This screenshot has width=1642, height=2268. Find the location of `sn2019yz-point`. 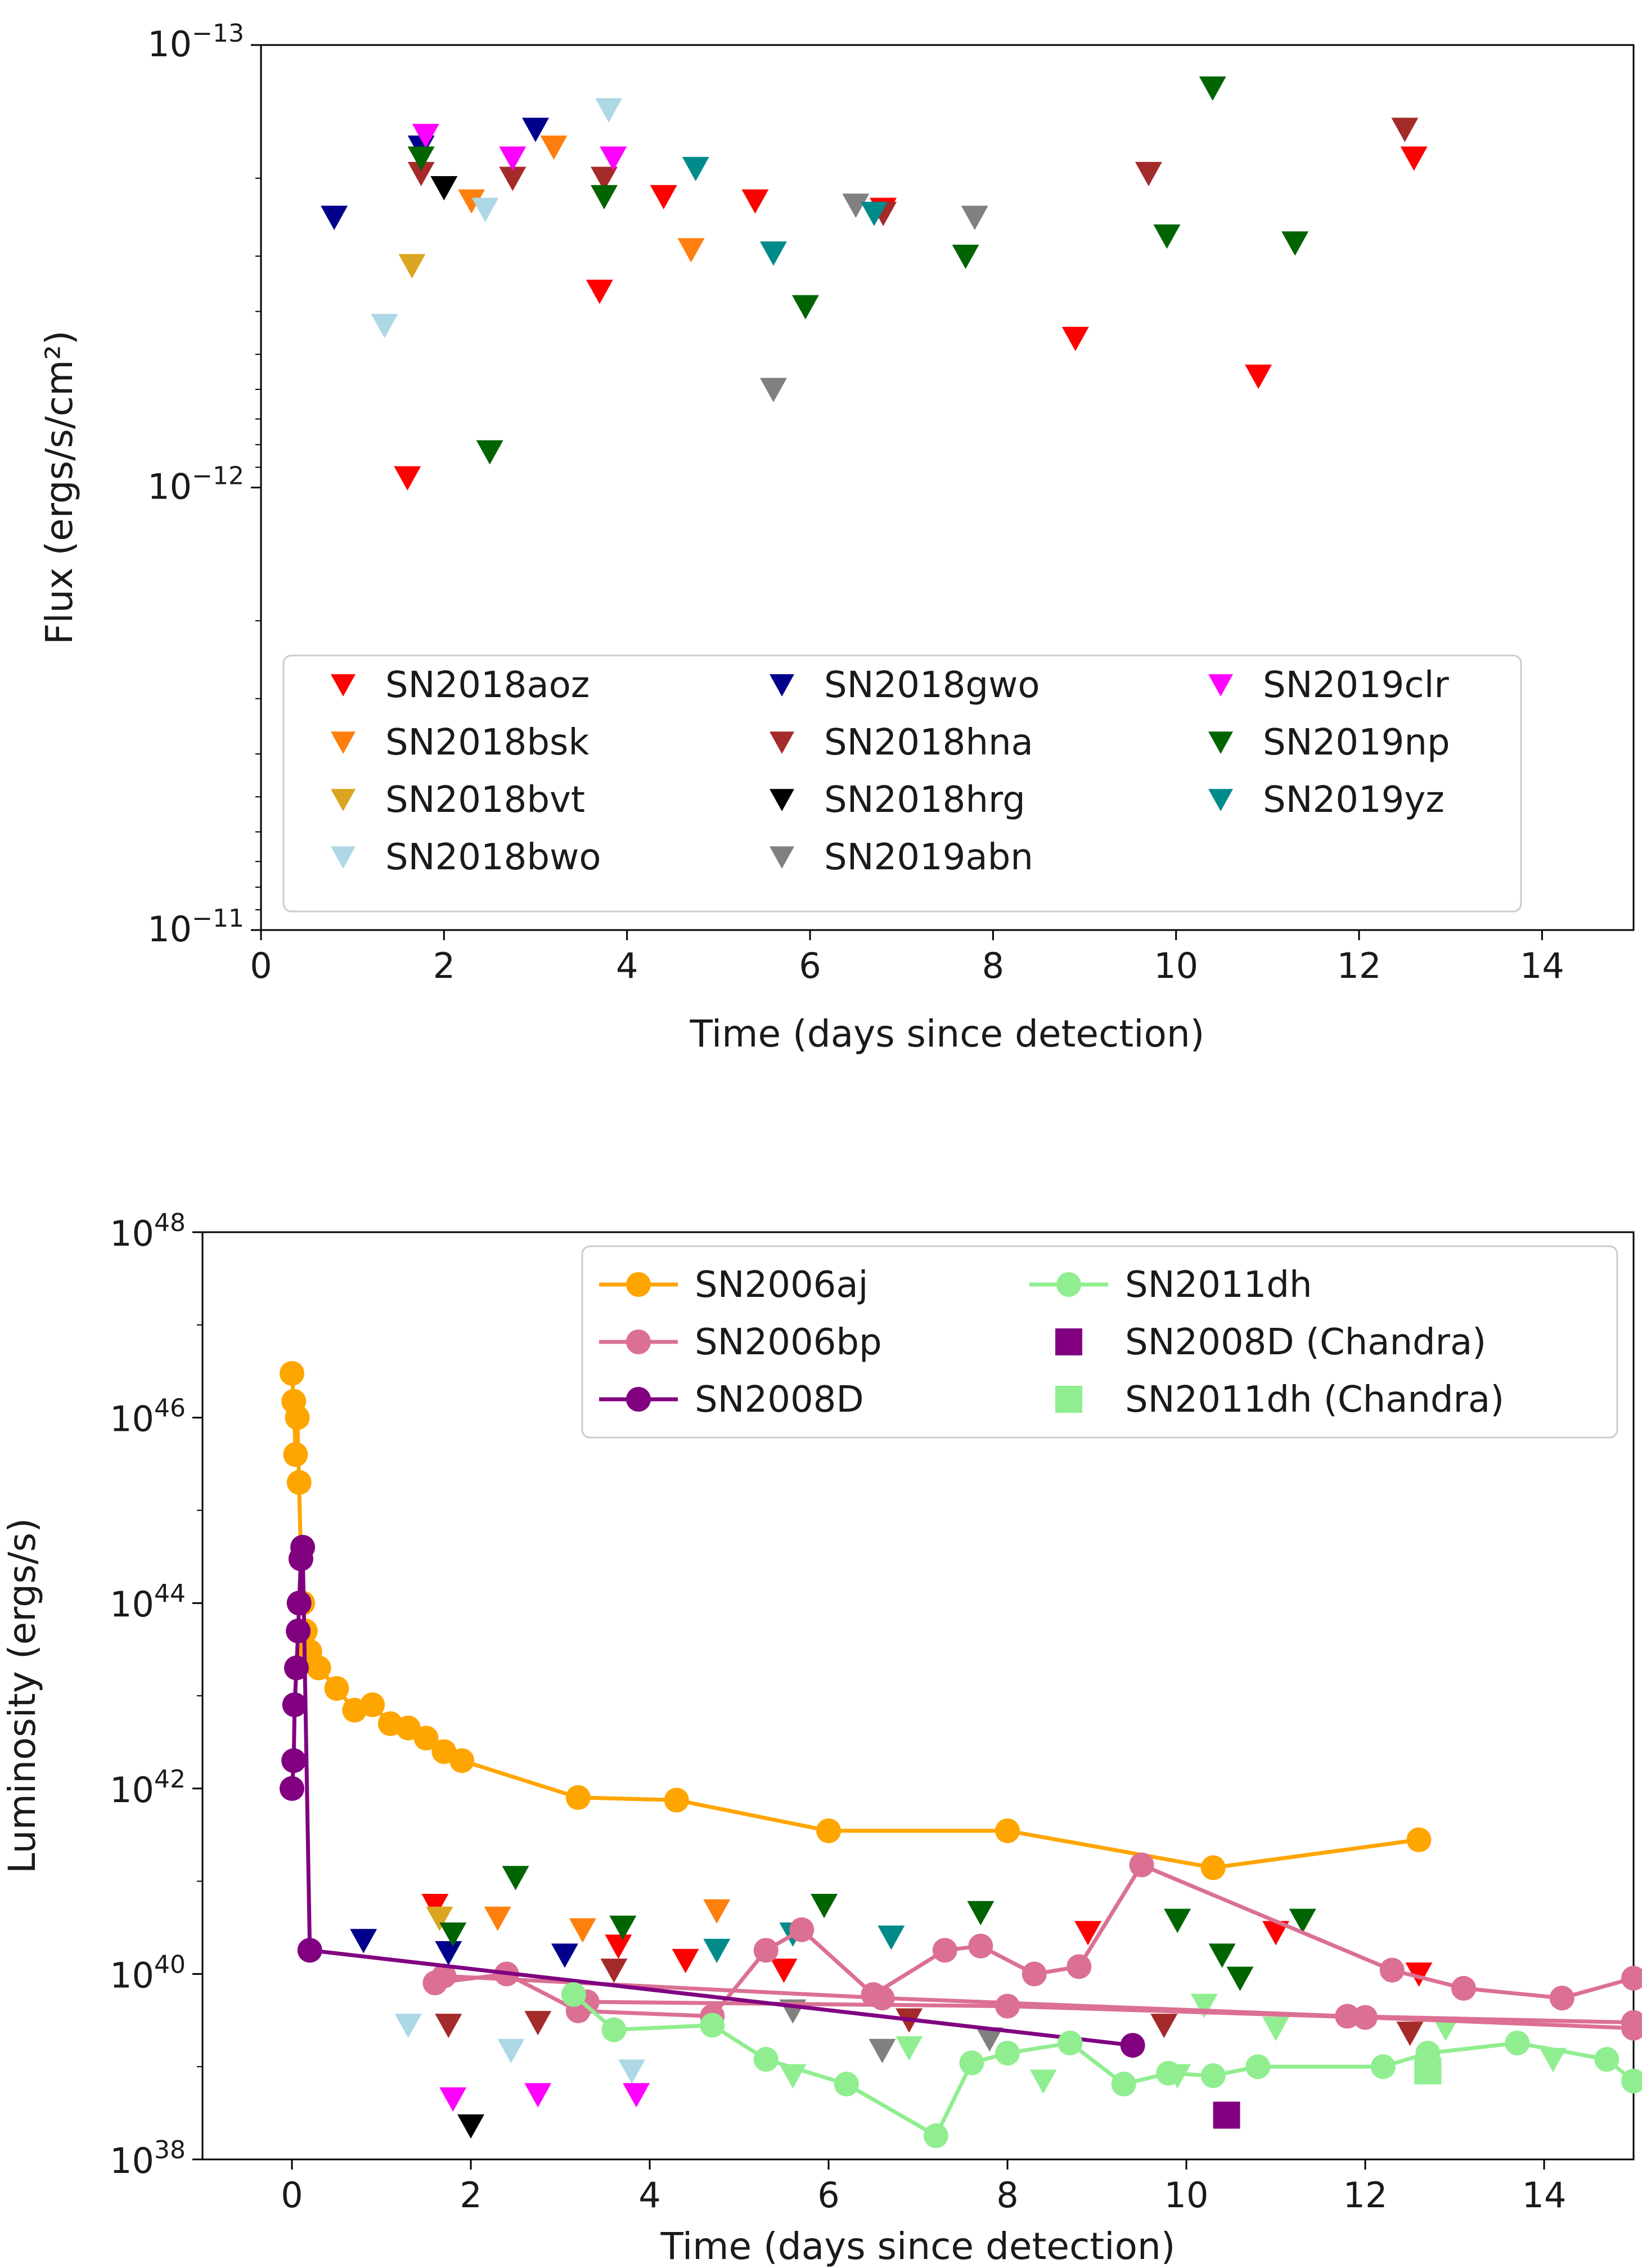

sn2019yz-point is located at coordinates (874, 213).